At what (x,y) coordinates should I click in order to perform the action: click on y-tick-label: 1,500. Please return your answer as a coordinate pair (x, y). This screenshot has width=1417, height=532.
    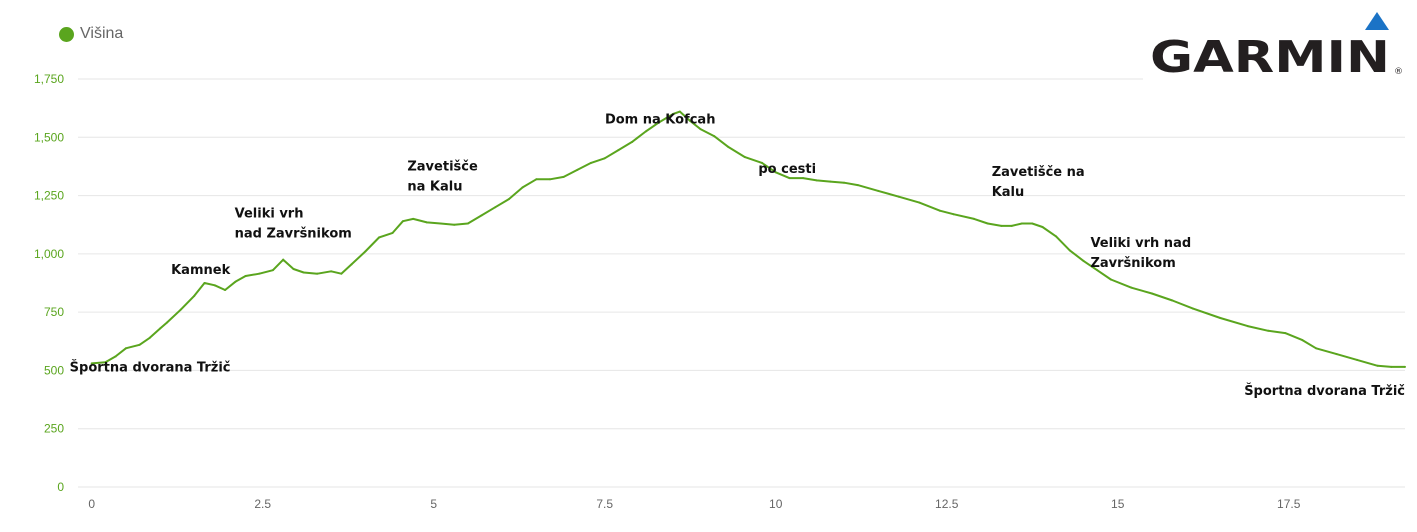
    Looking at the image, I should click on (49, 137).